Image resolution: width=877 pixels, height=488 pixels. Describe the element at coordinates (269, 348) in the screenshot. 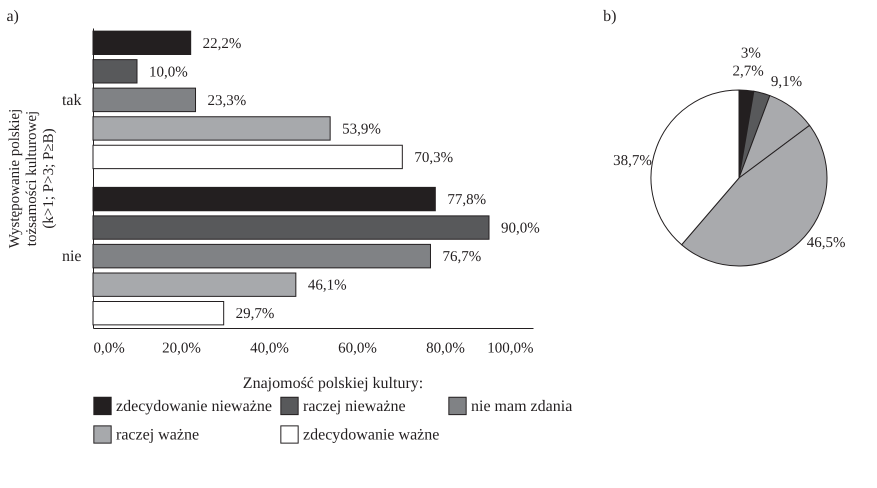

I see `x-tick-label: 40,0%` at that location.